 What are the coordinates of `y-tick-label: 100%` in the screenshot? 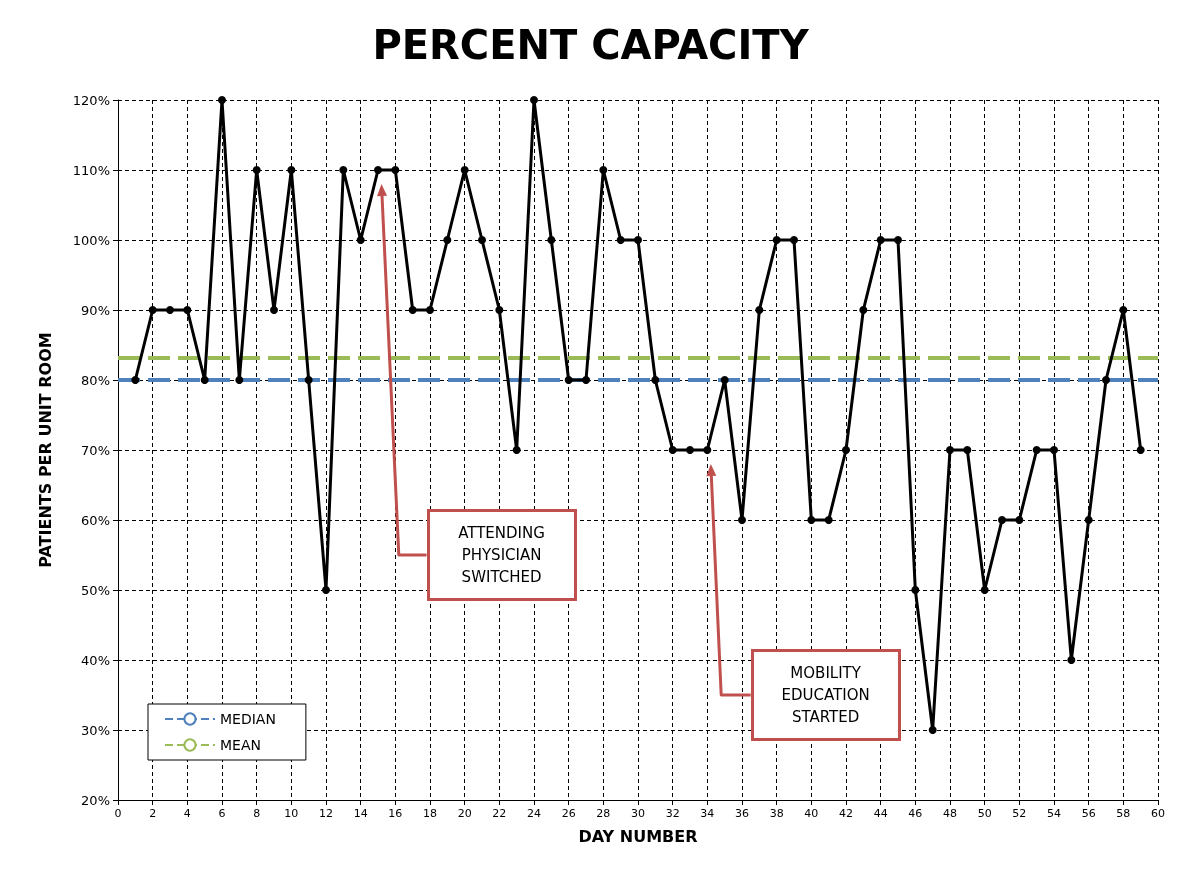 It's located at (91, 240).